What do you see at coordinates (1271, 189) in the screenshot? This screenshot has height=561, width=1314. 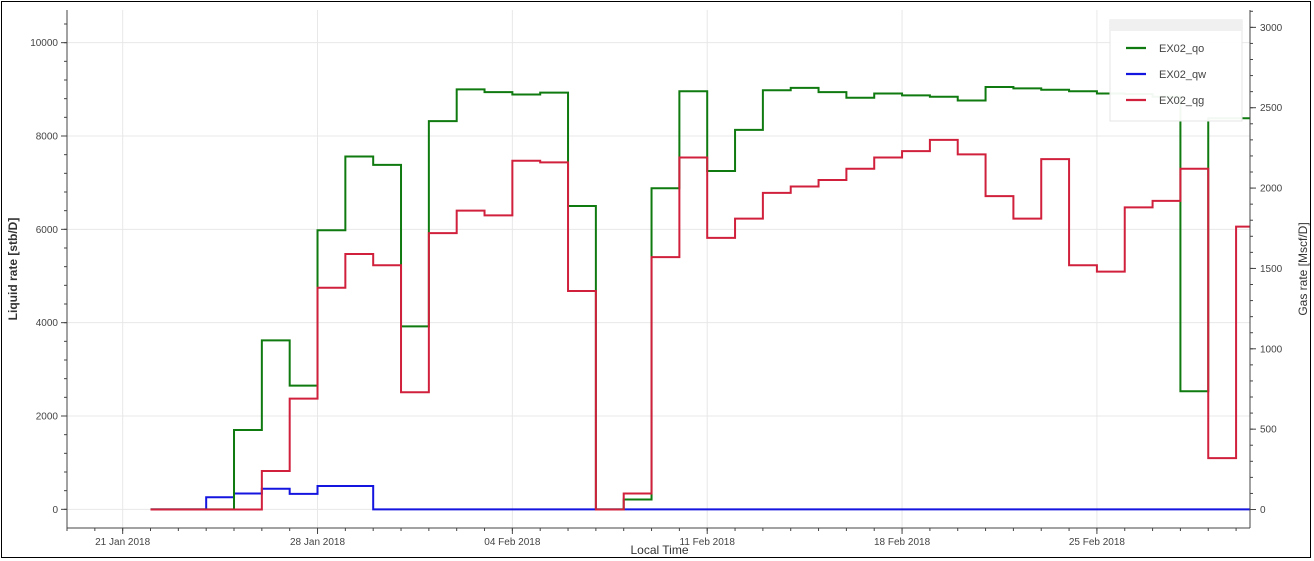 I see `right-y-tick-label: 2000` at bounding box center [1271, 189].